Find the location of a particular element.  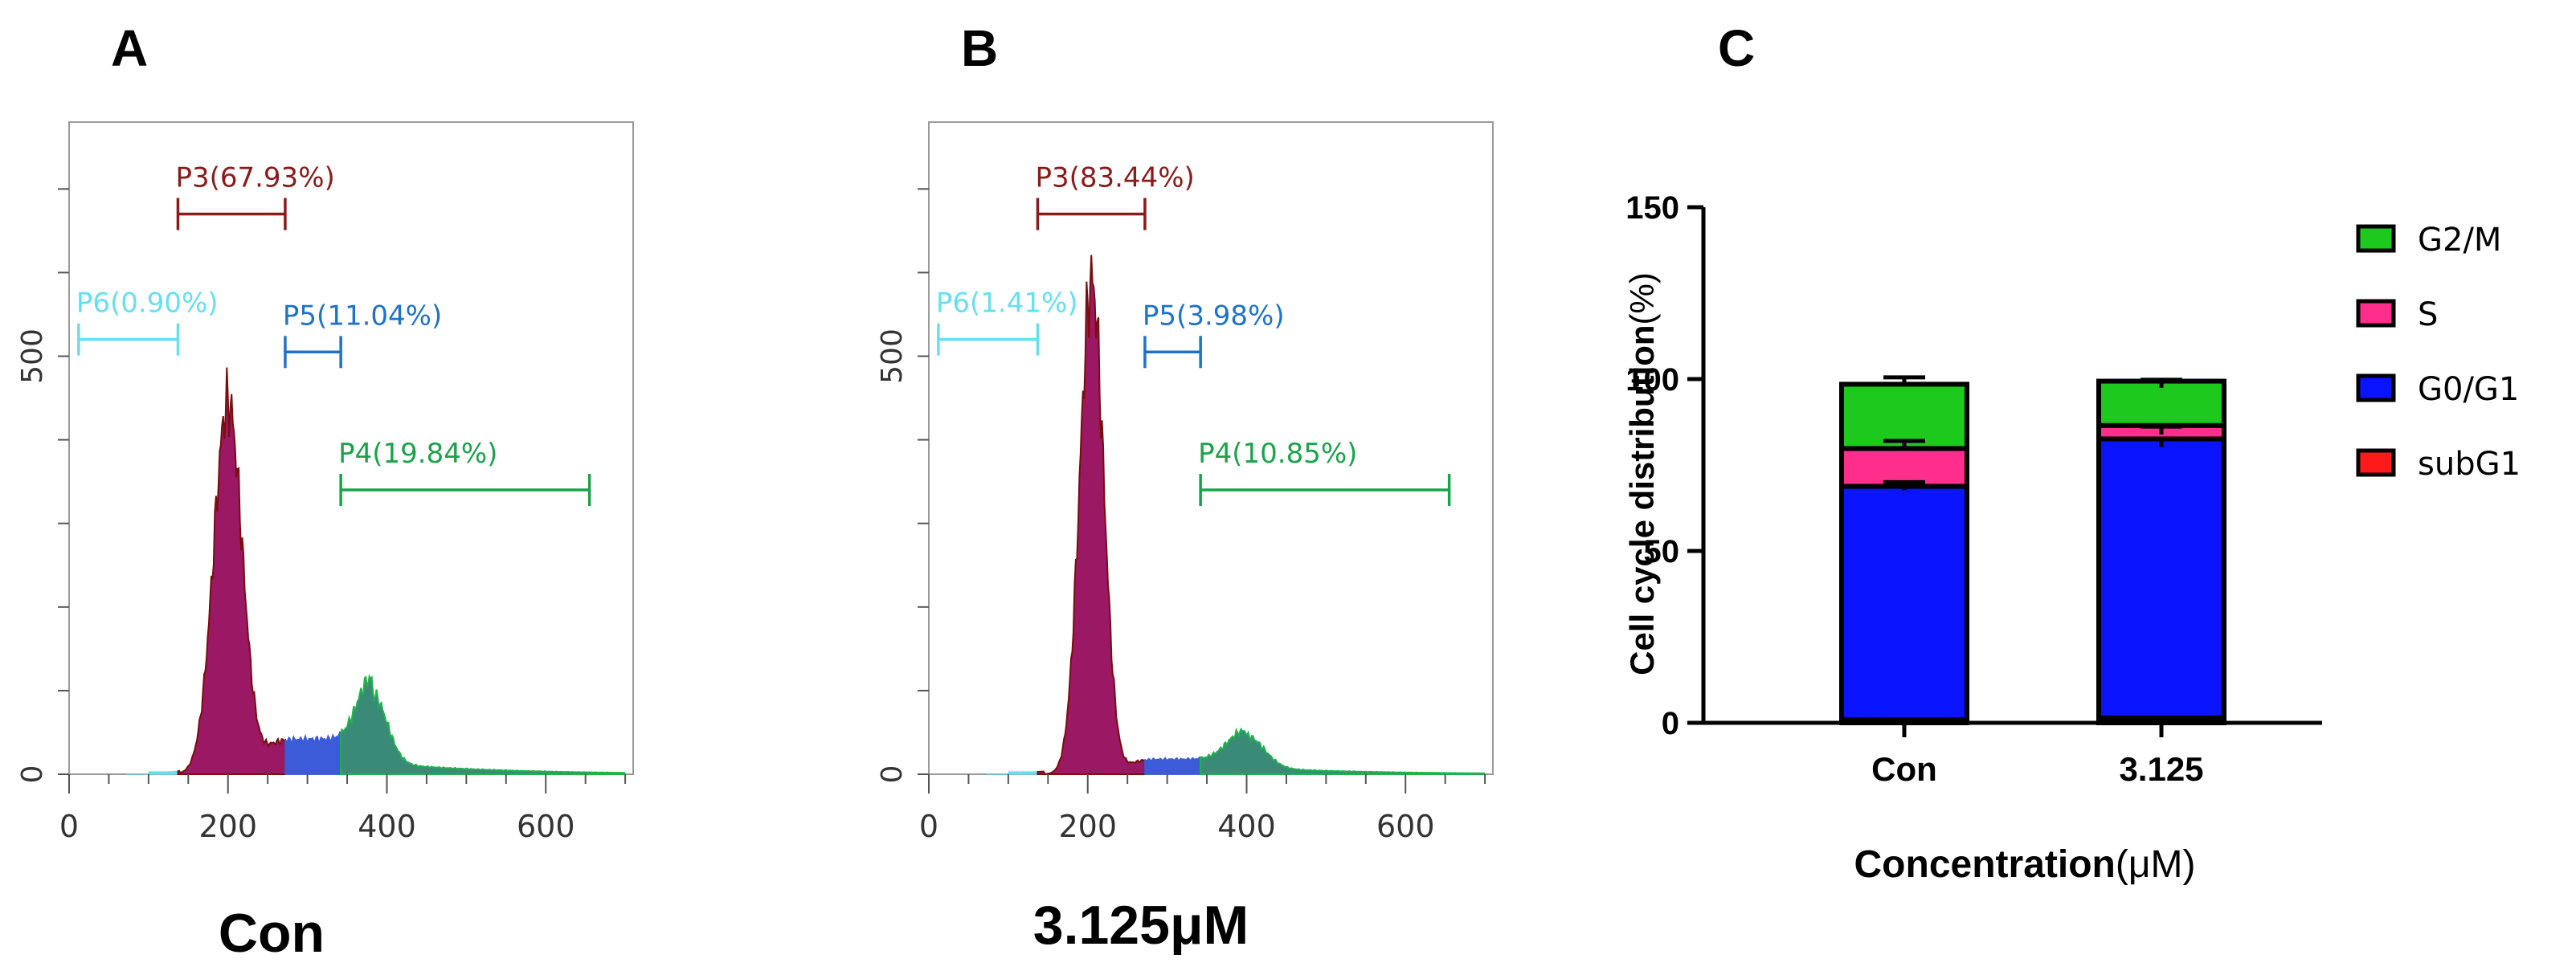

gate-label: P4(10.85%) is located at coordinates (1278, 454).